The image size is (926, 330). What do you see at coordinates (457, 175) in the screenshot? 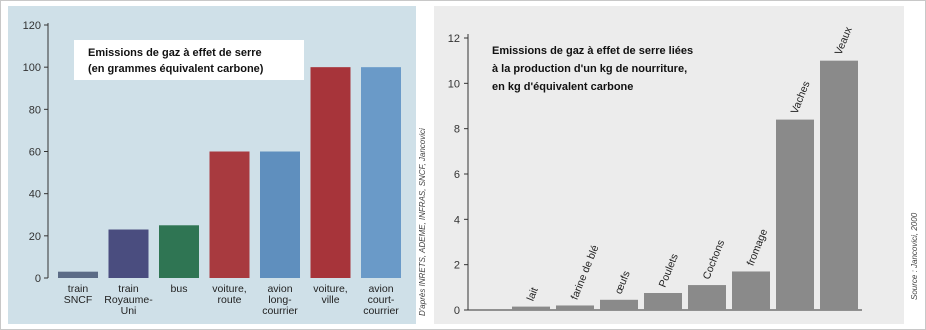
I see `right-y-tick-label: 6` at bounding box center [457, 175].